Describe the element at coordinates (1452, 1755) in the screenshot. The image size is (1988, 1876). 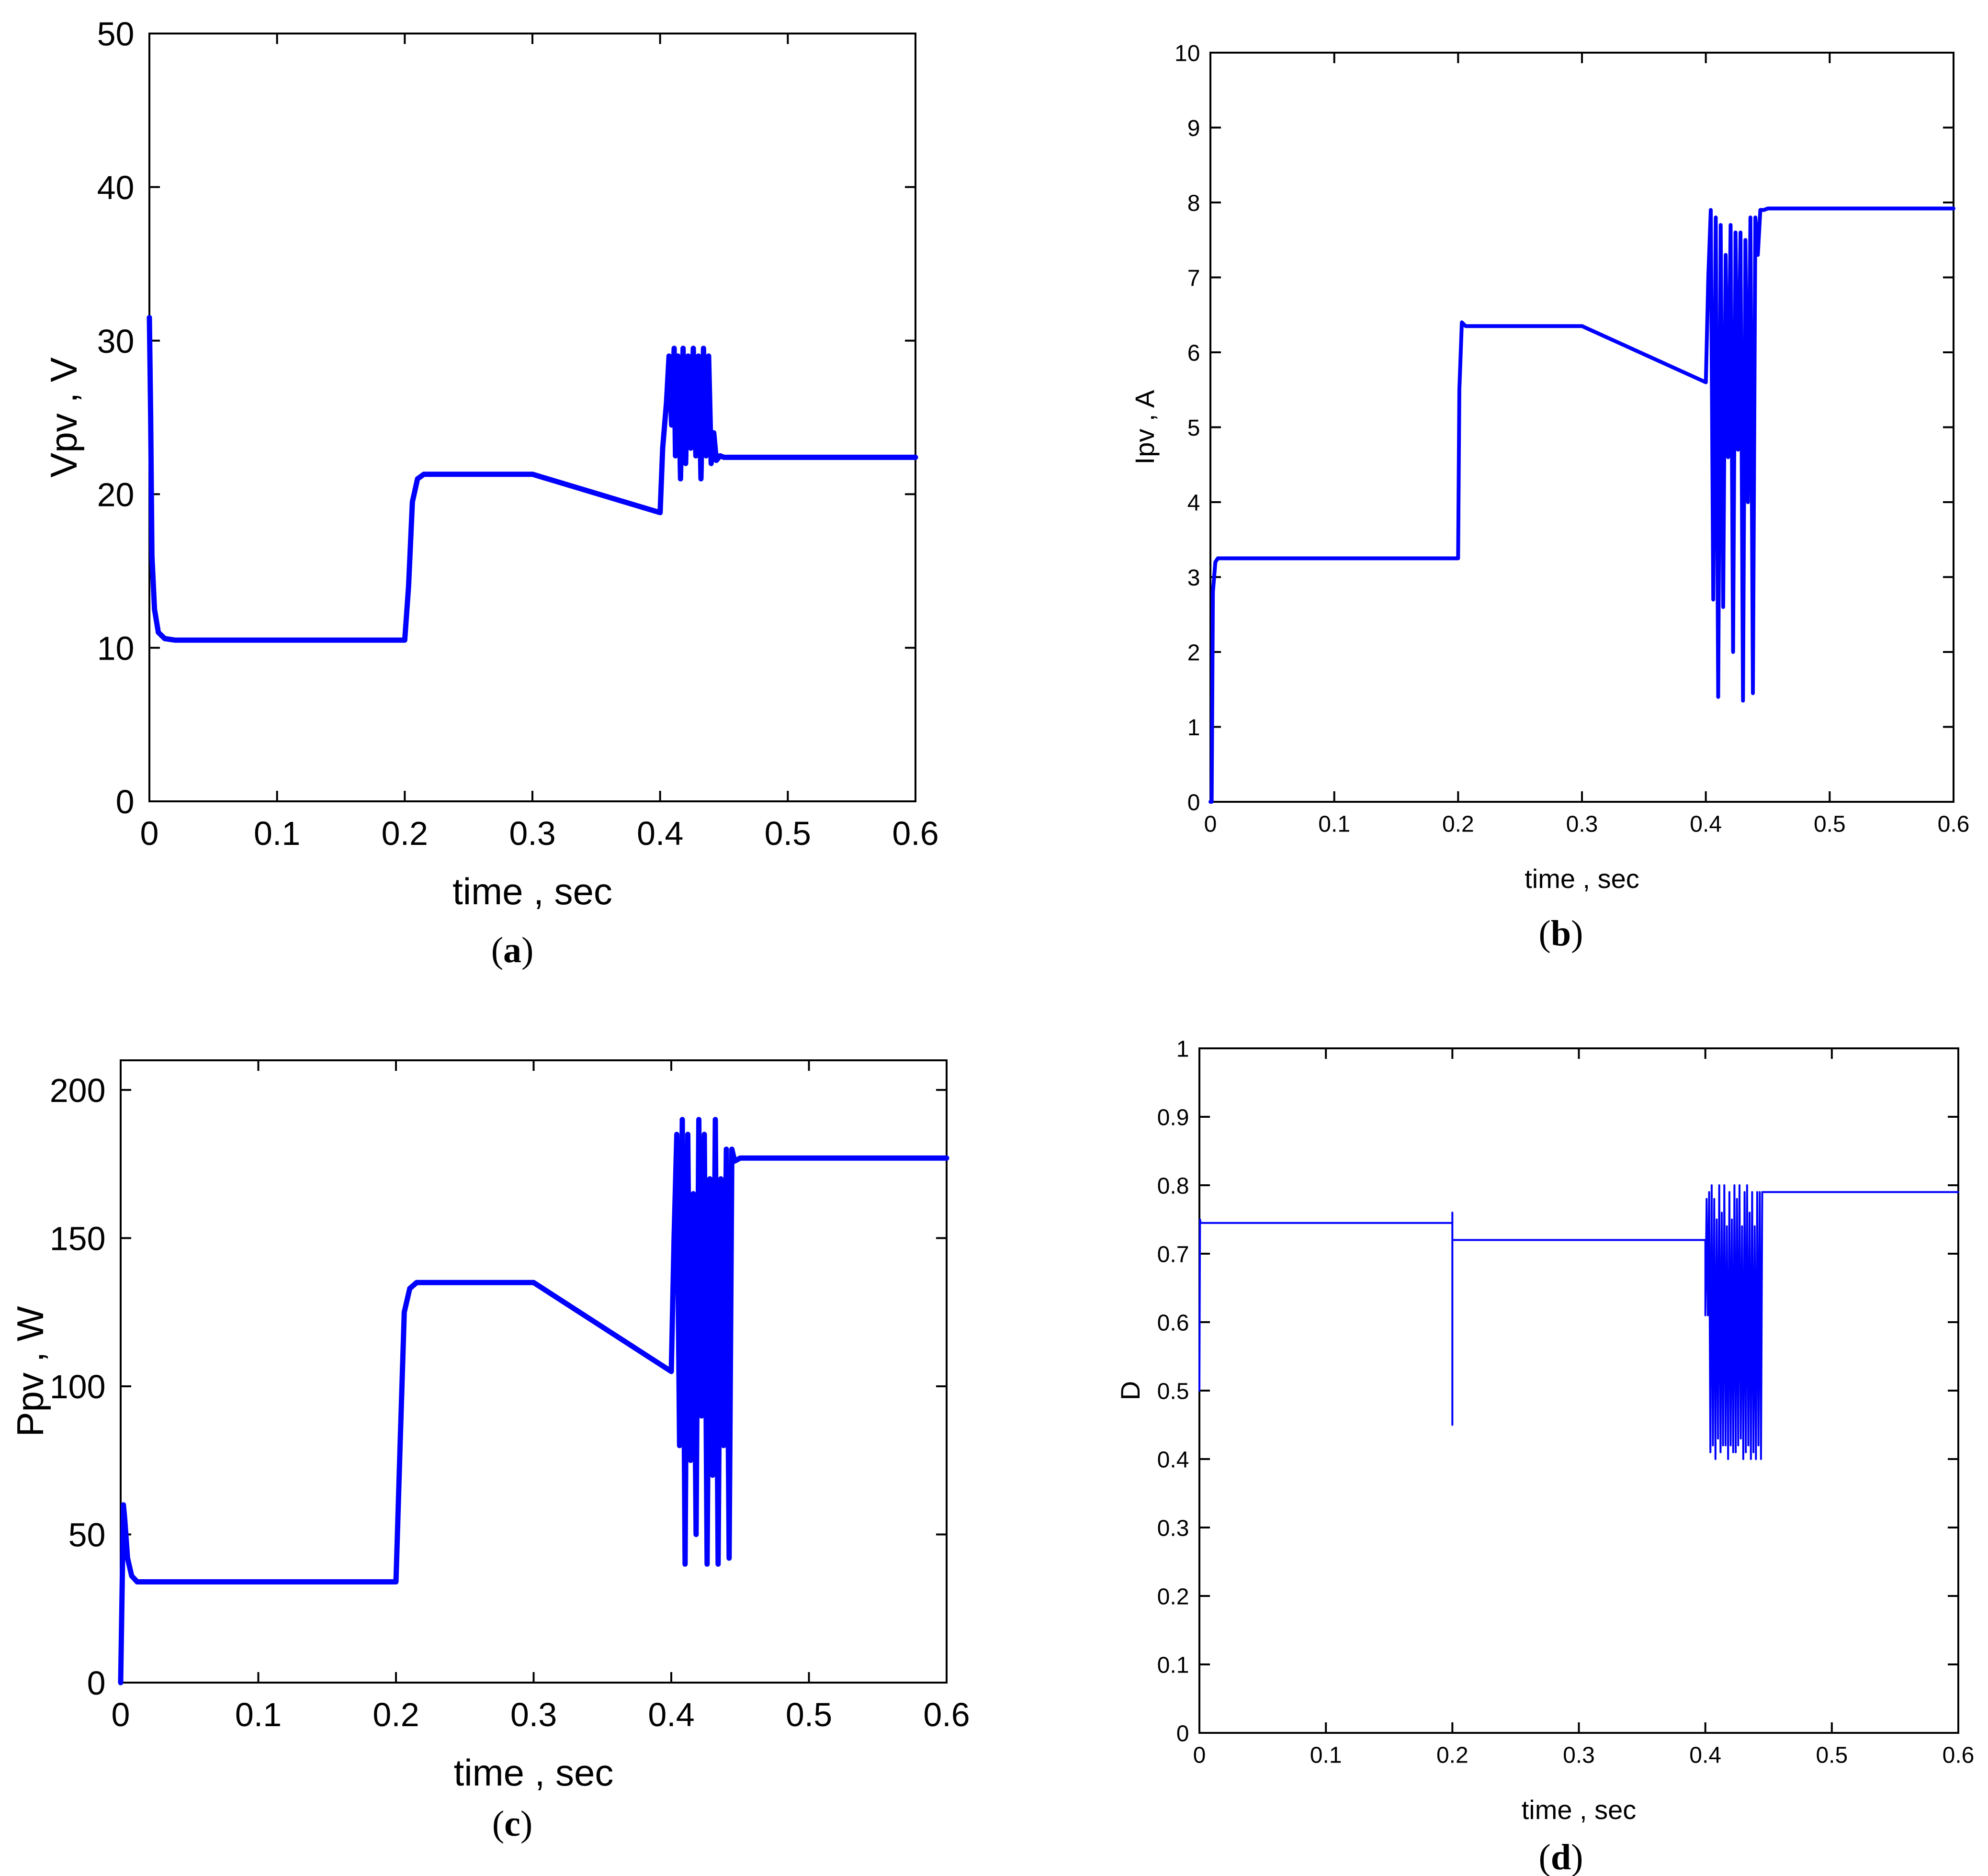
I see `x-tick-label-d: 0.2` at that location.